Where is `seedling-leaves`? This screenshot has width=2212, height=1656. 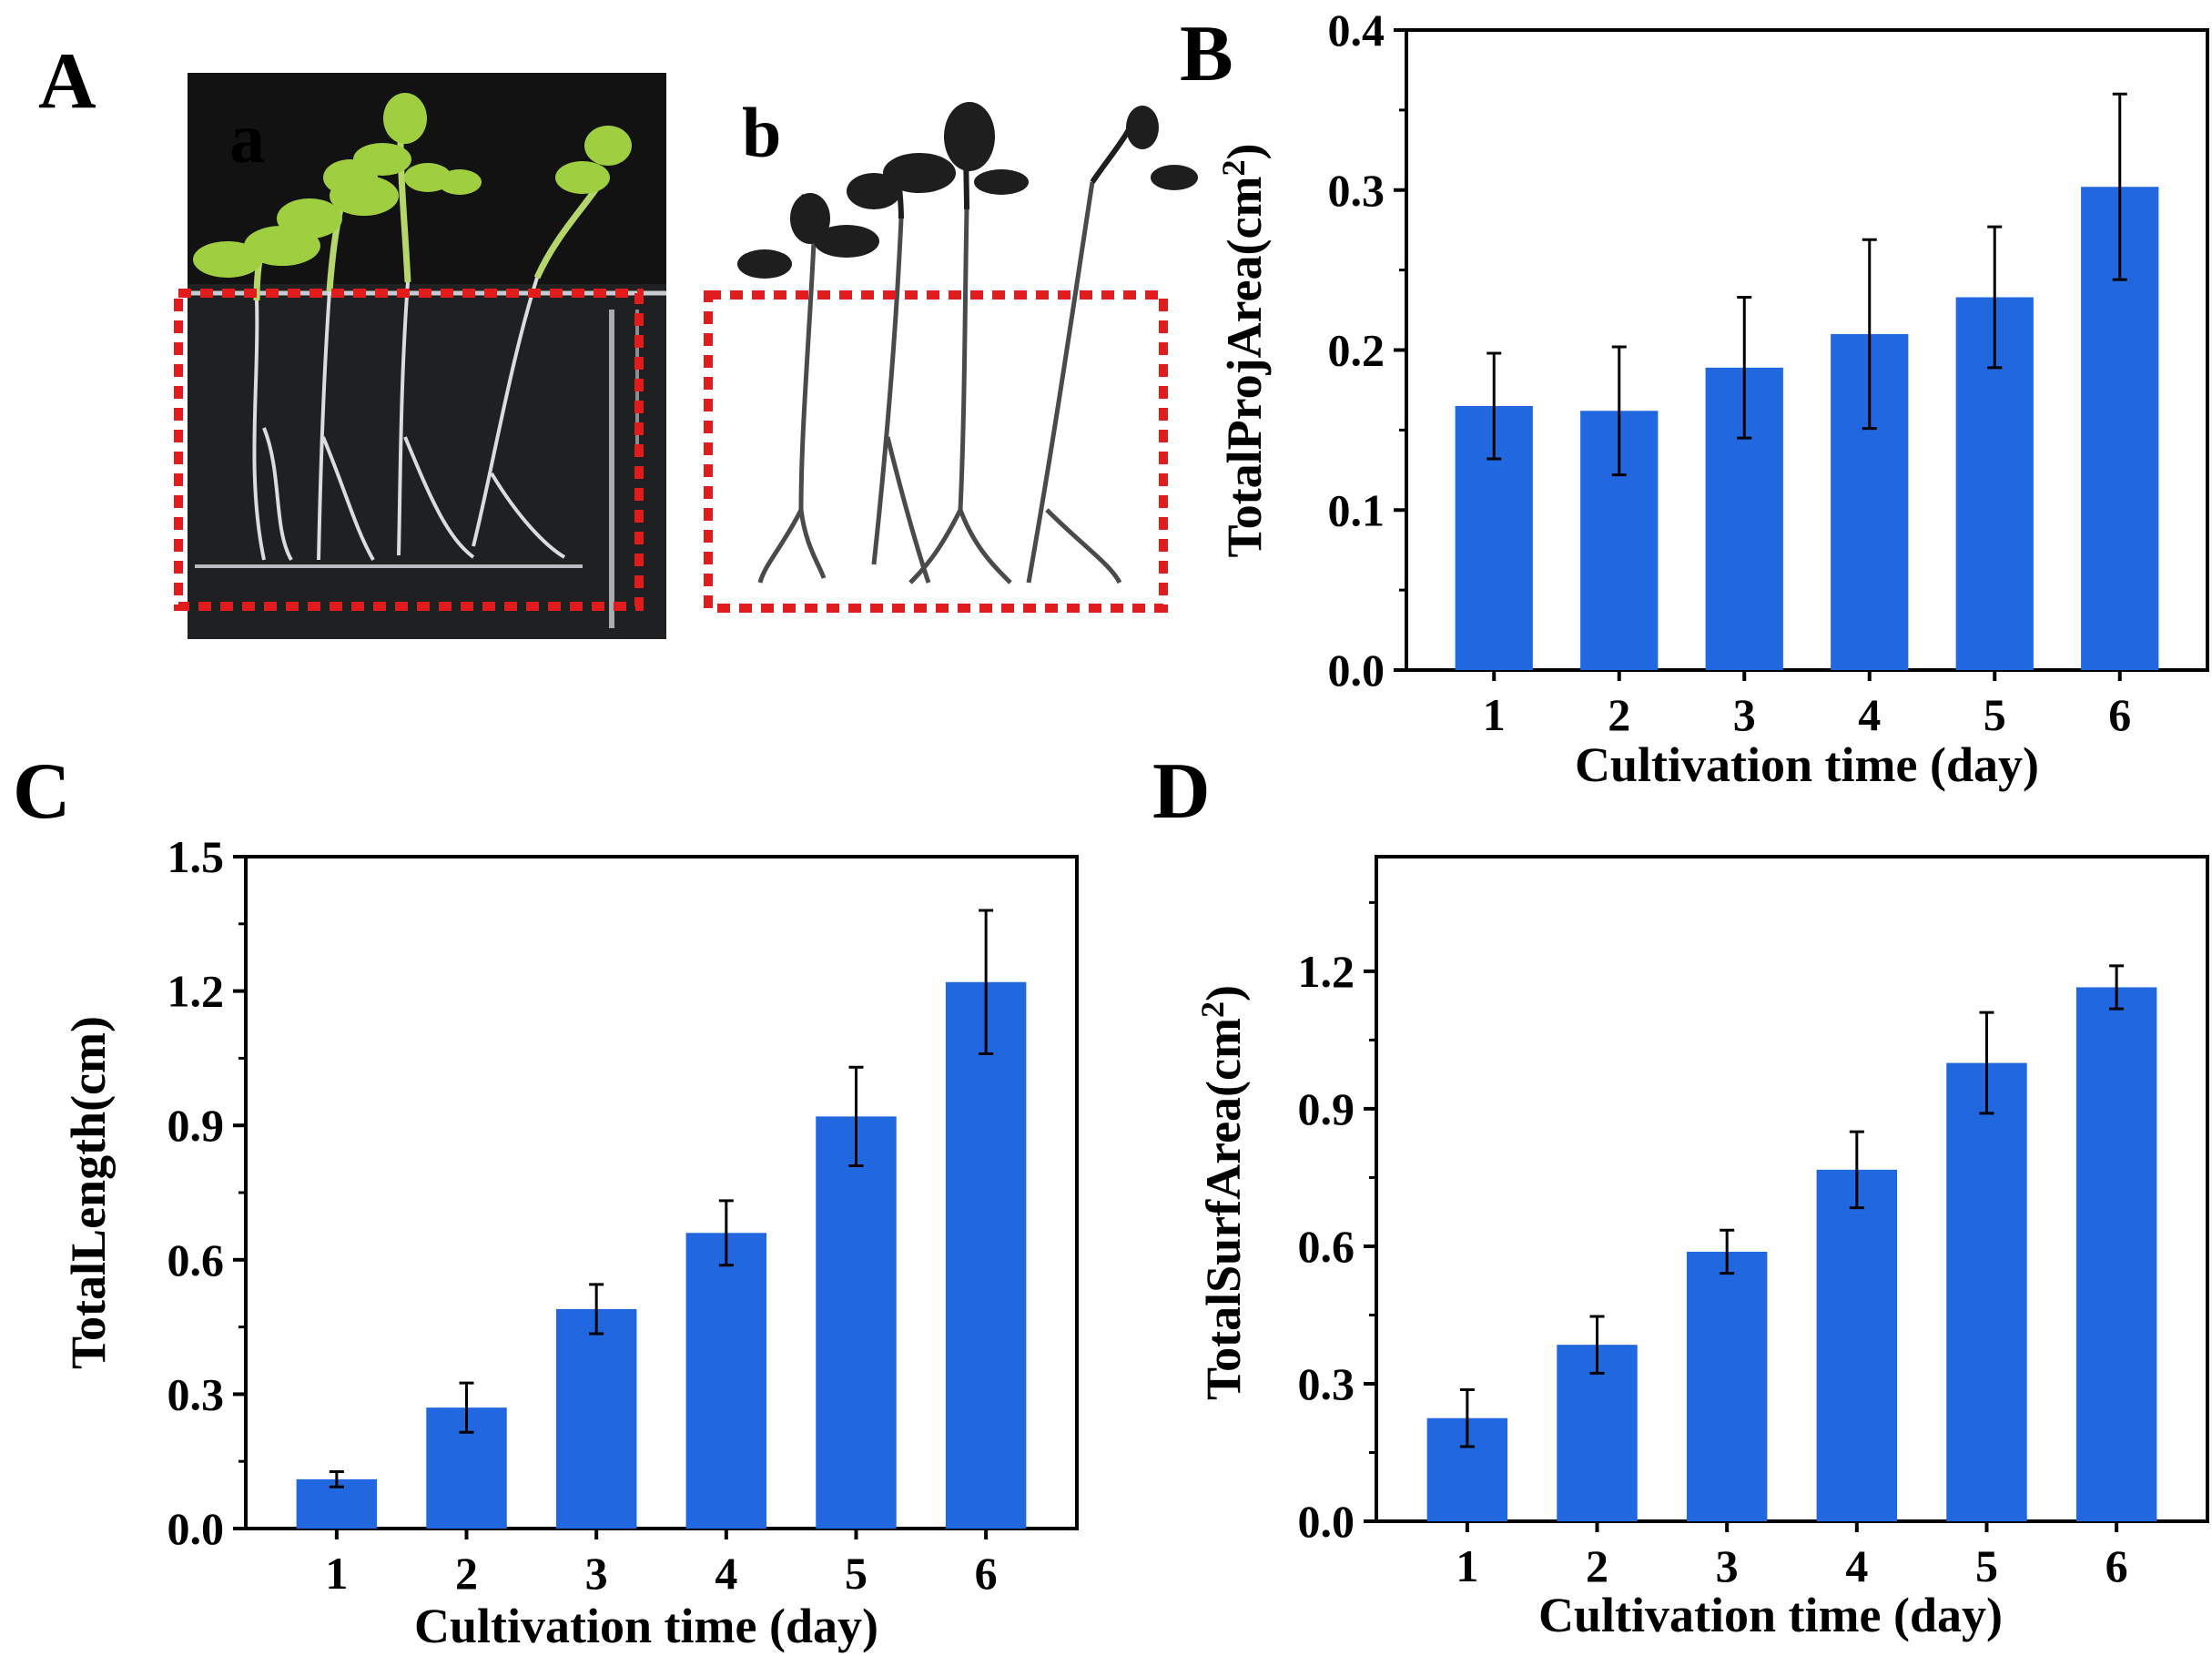
seedling-leaves is located at coordinates (412, 185).